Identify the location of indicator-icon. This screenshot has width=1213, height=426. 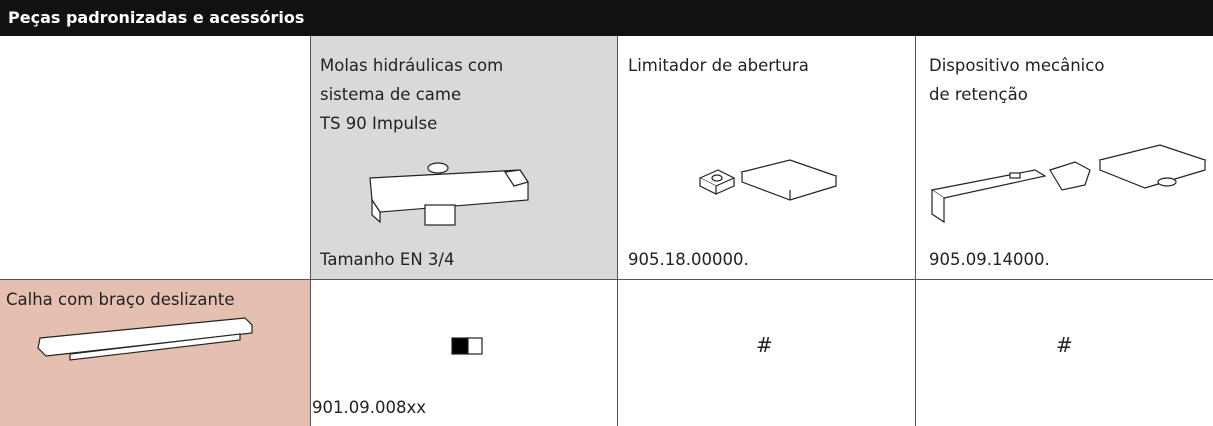
(467, 346).